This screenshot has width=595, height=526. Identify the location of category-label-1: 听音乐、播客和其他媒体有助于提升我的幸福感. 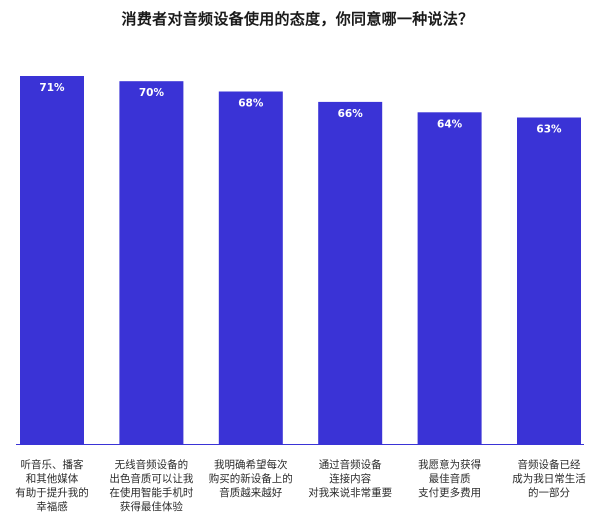
(52, 485).